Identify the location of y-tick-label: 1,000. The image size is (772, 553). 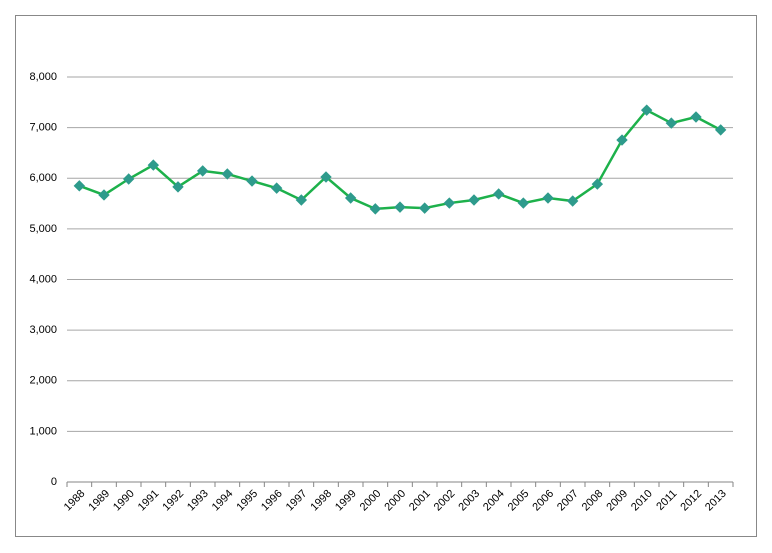
(43, 431).